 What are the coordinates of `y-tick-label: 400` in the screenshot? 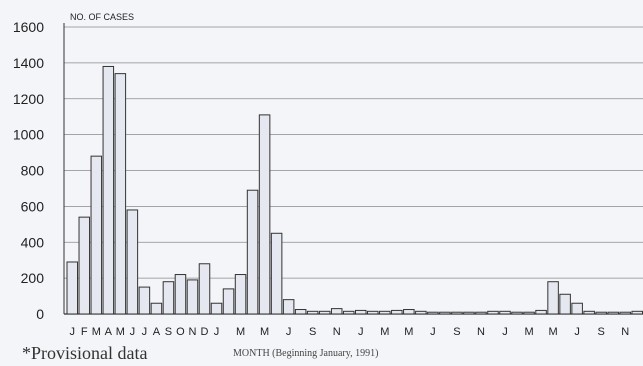 It's located at (33, 242).